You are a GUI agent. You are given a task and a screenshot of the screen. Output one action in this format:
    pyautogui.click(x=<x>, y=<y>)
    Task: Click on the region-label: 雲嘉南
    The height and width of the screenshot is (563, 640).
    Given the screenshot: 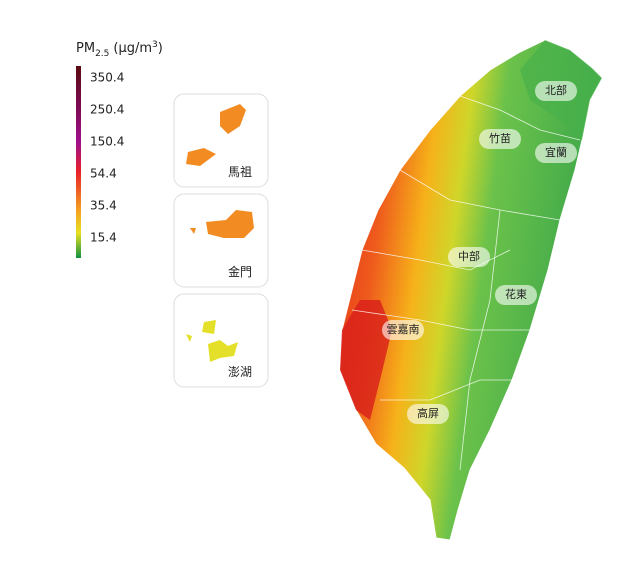 What is the action you would take?
    pyautogui.click(x=403, y=329)
    